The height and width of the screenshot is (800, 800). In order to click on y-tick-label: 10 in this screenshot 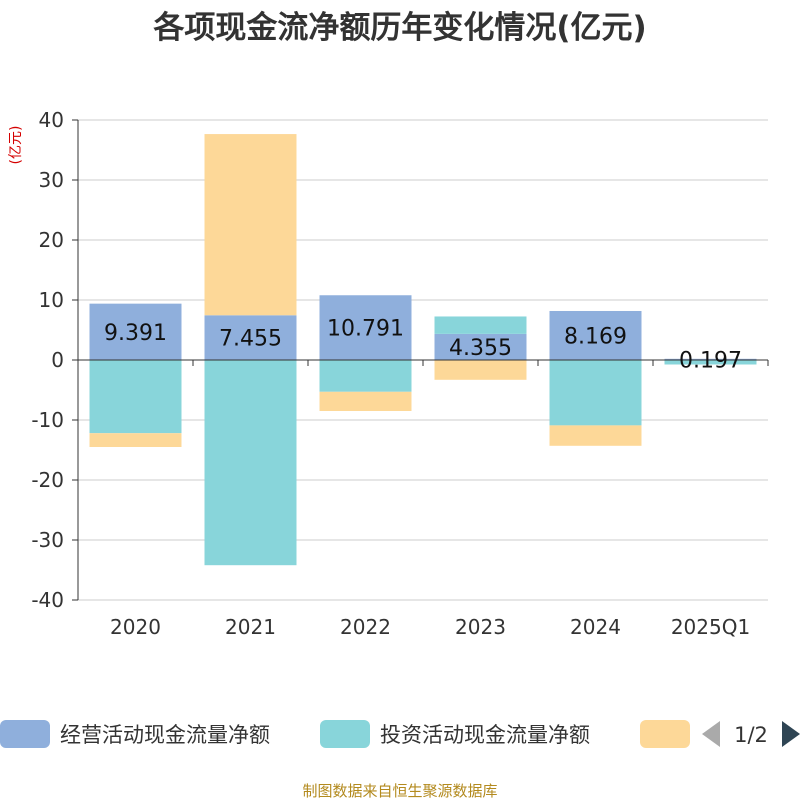, I will do `click(51, 300)`.